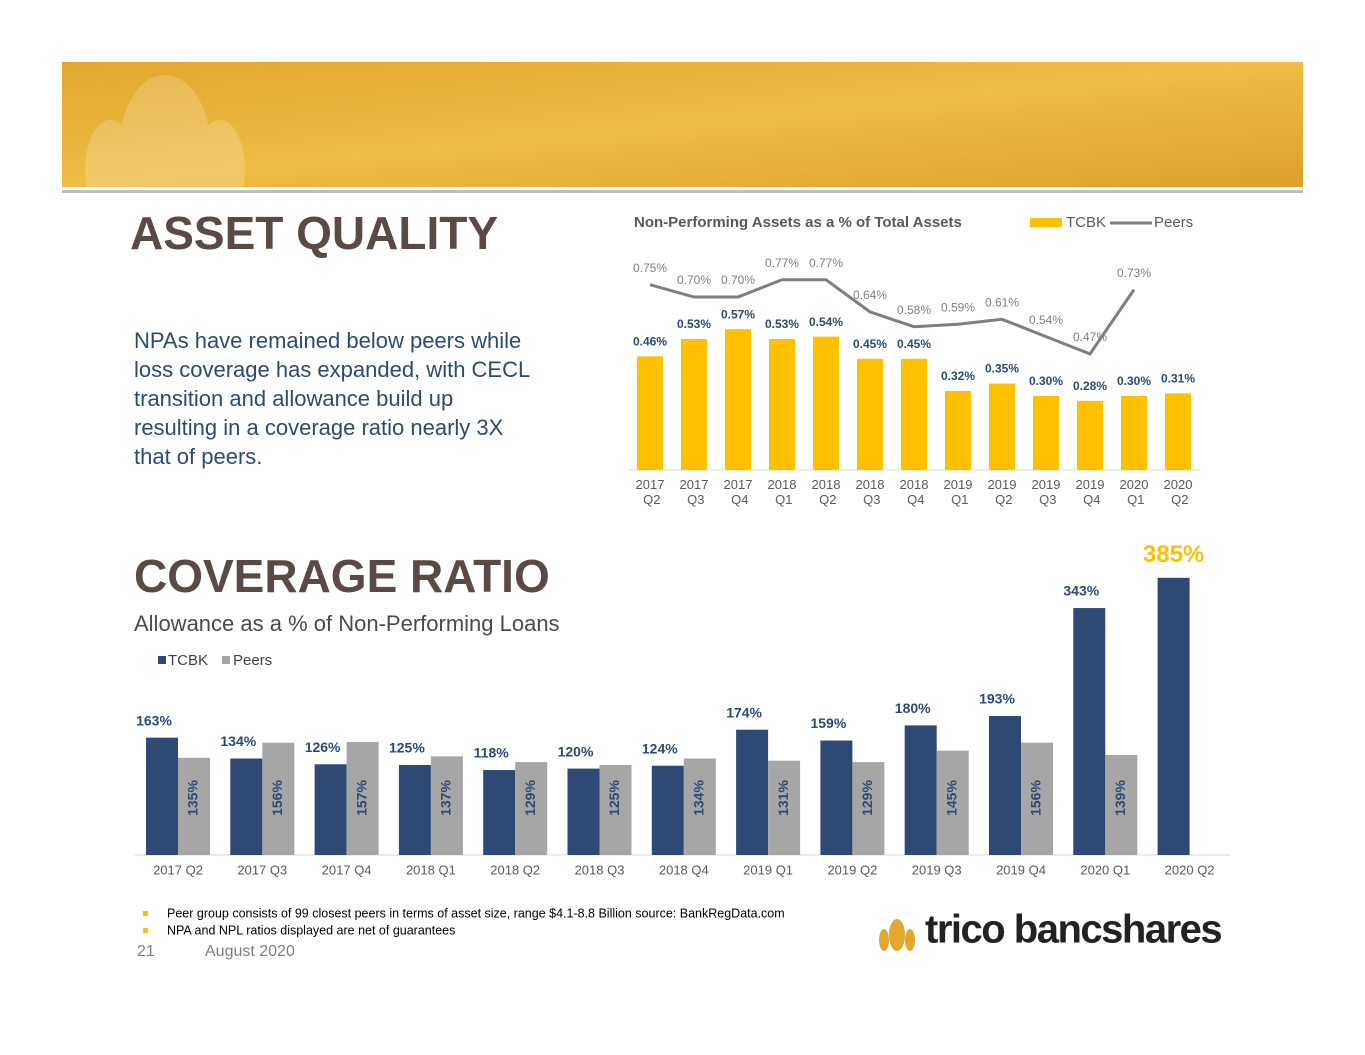  What do you see at coordinates (660, 748) in the screenshot?
I see `data-label: 124%` at bounding box center [660, 748].